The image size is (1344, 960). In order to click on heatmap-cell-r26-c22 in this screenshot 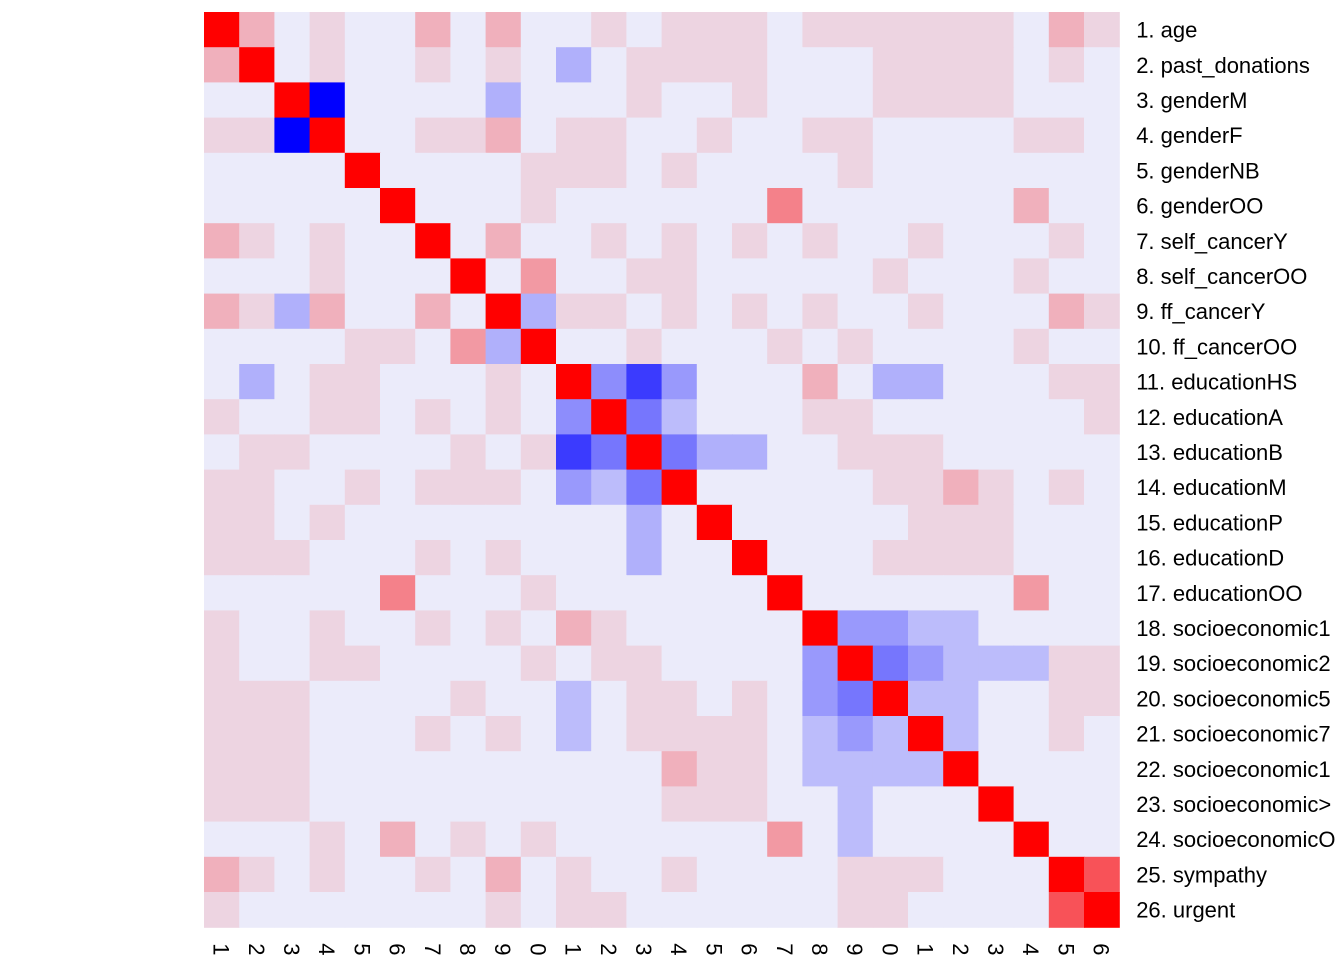, I will do `click(961, 910)`.